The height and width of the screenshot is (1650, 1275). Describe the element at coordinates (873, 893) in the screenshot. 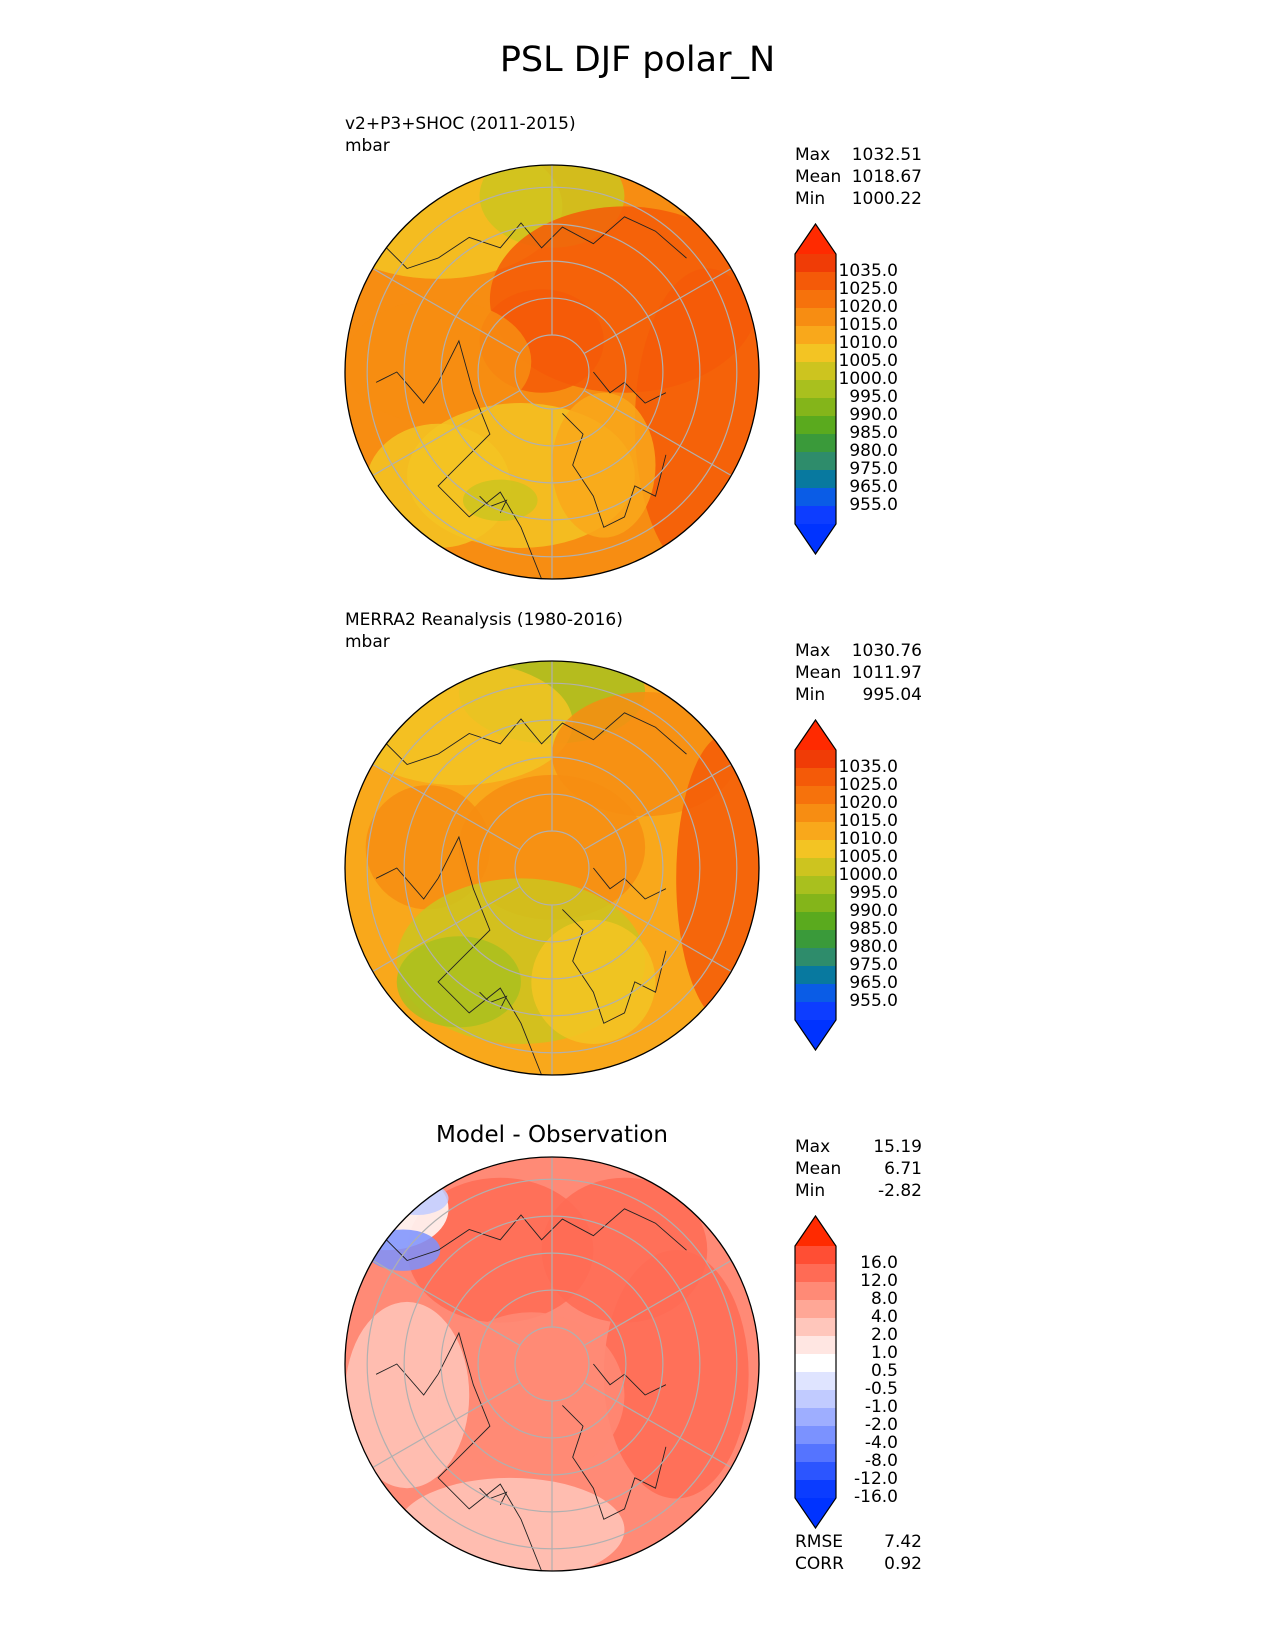

I see `colorbar-tick-label: 995.0` at that location.